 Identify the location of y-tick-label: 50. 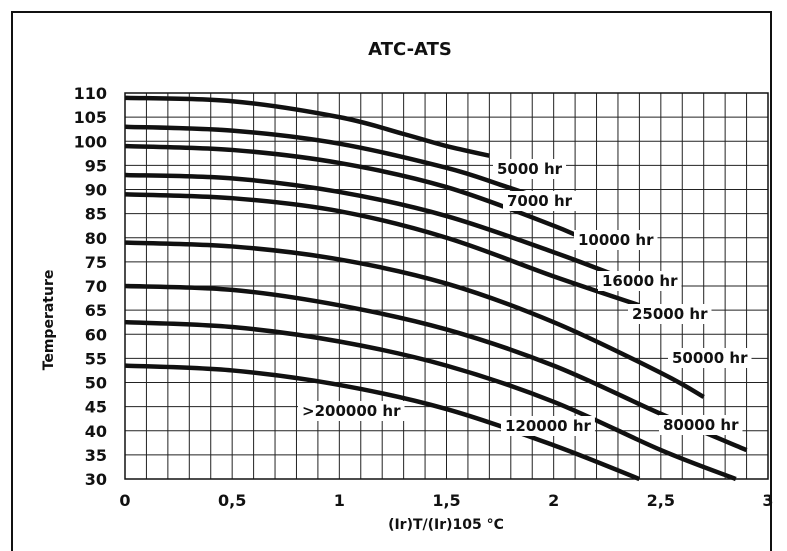
(96, 383).